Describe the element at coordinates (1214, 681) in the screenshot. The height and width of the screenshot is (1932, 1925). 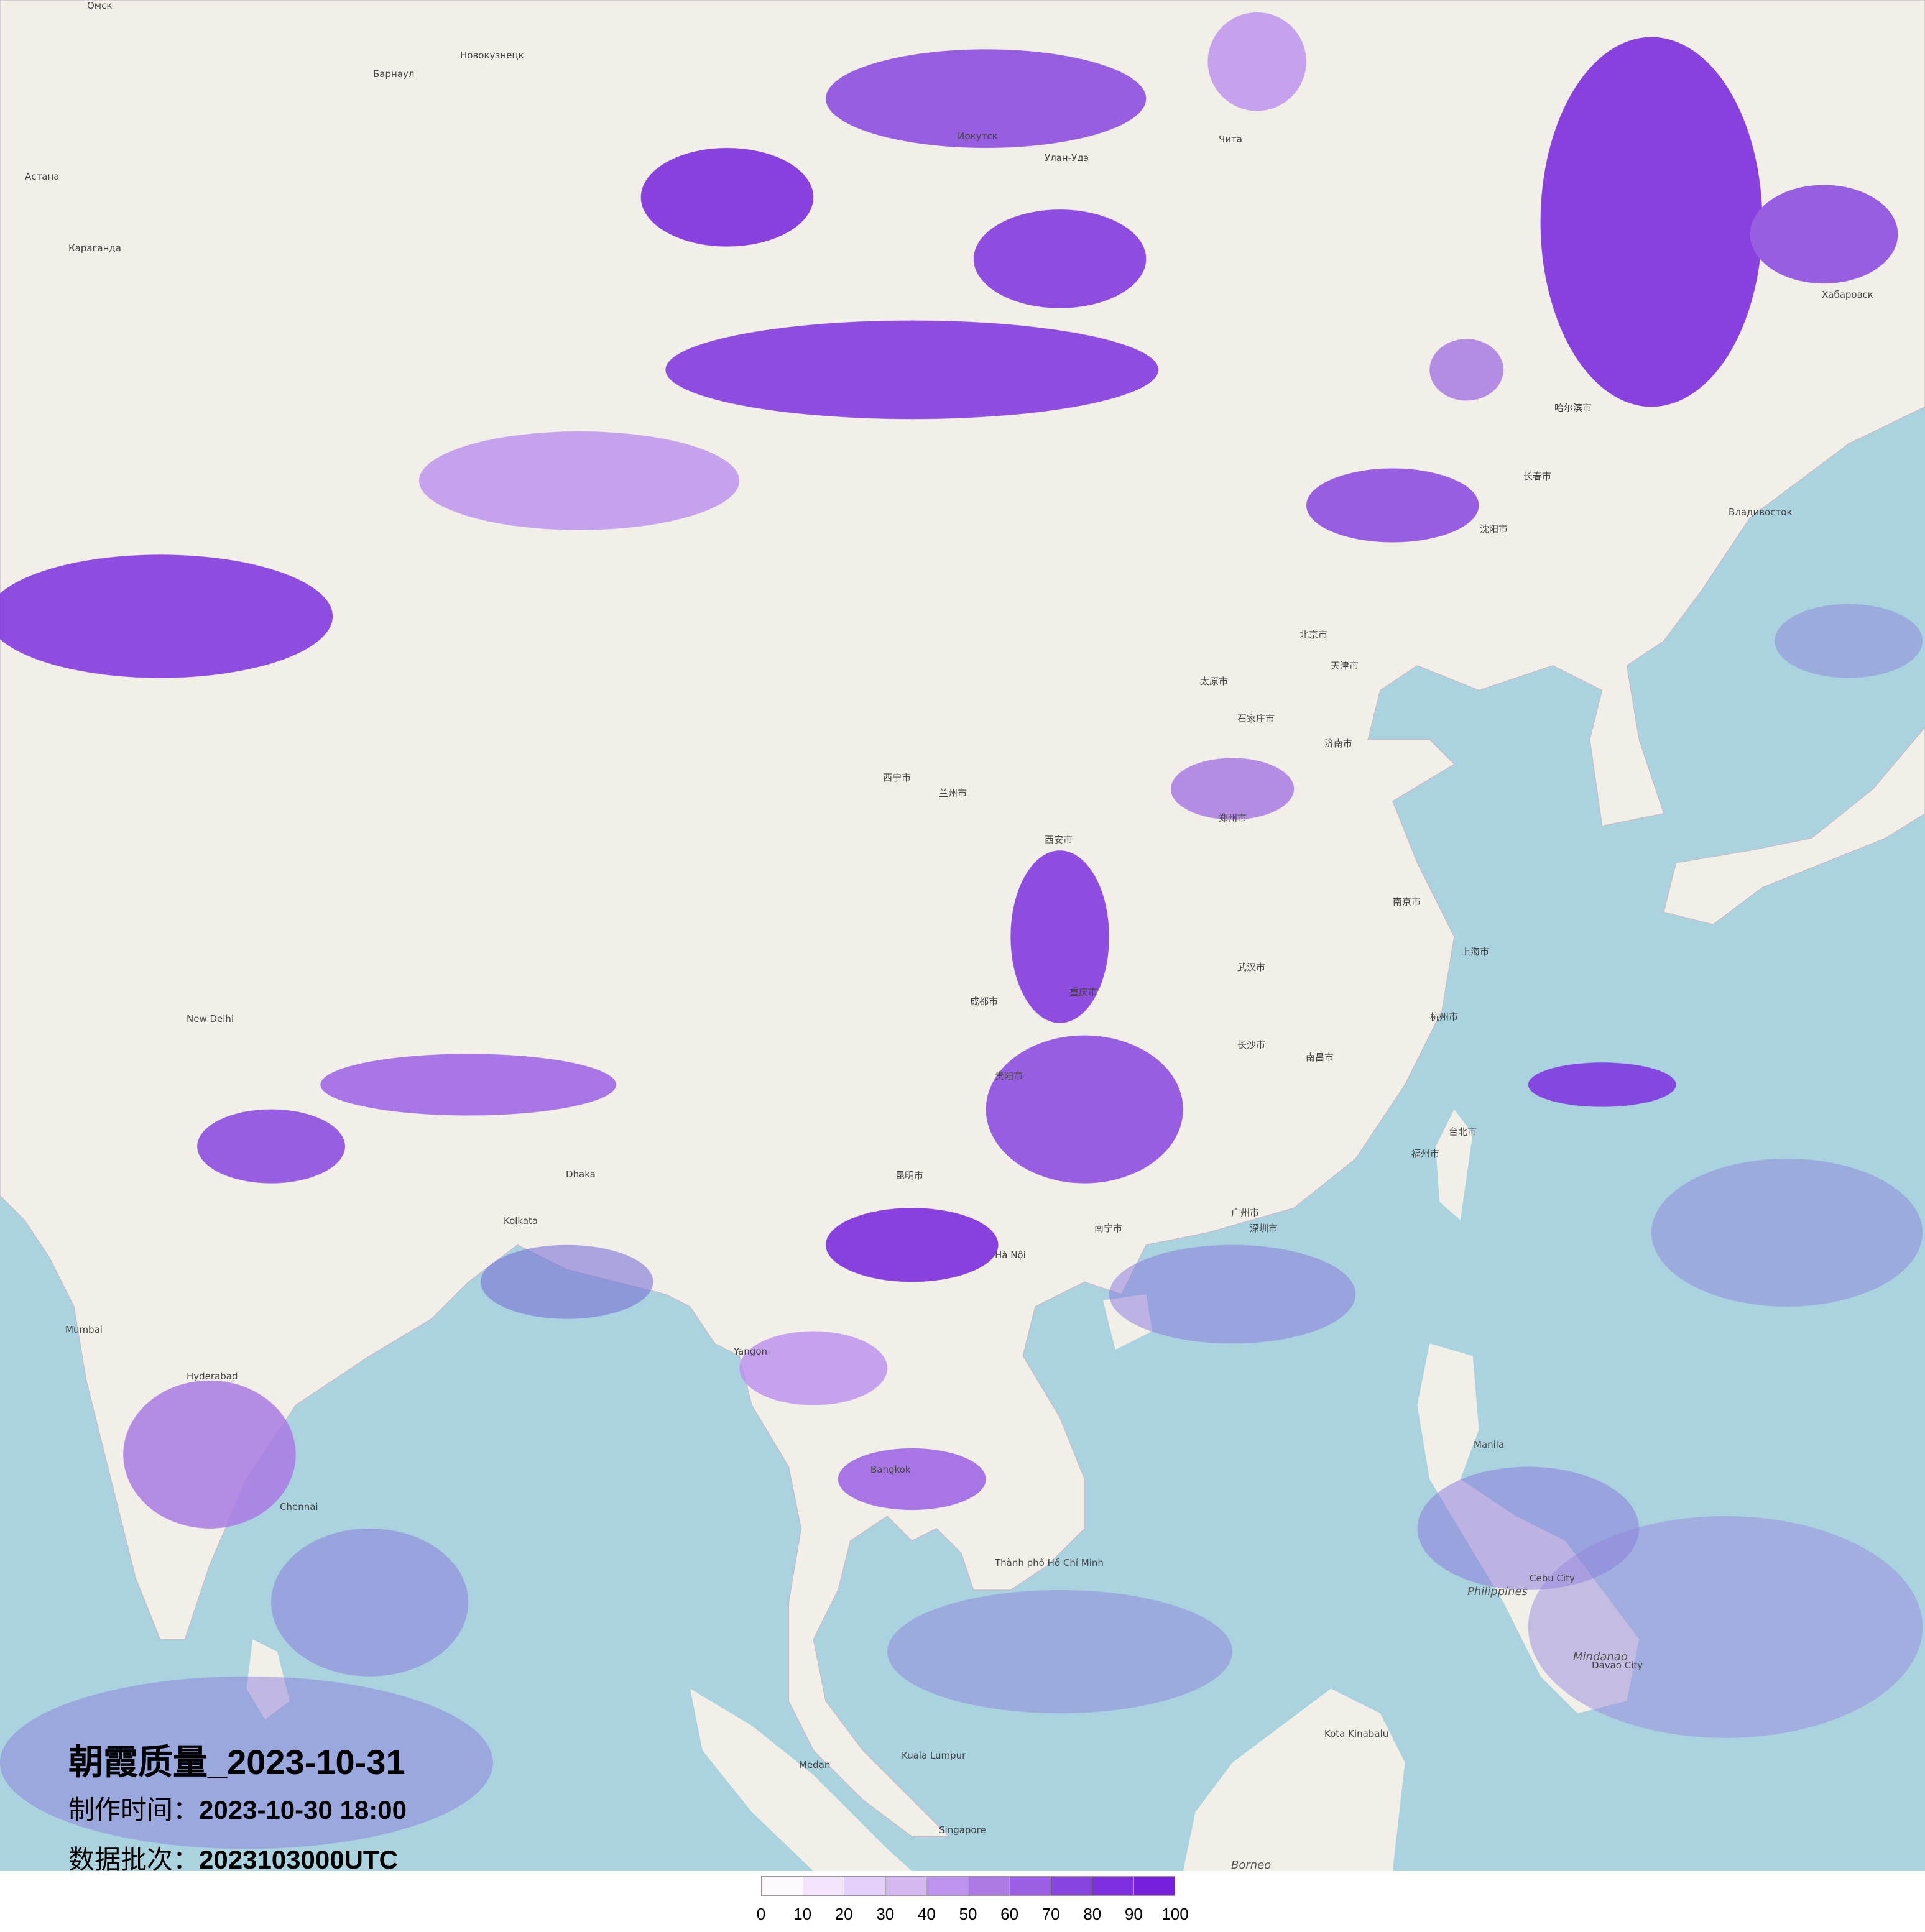
I see `place-label: 太原市` at that location.